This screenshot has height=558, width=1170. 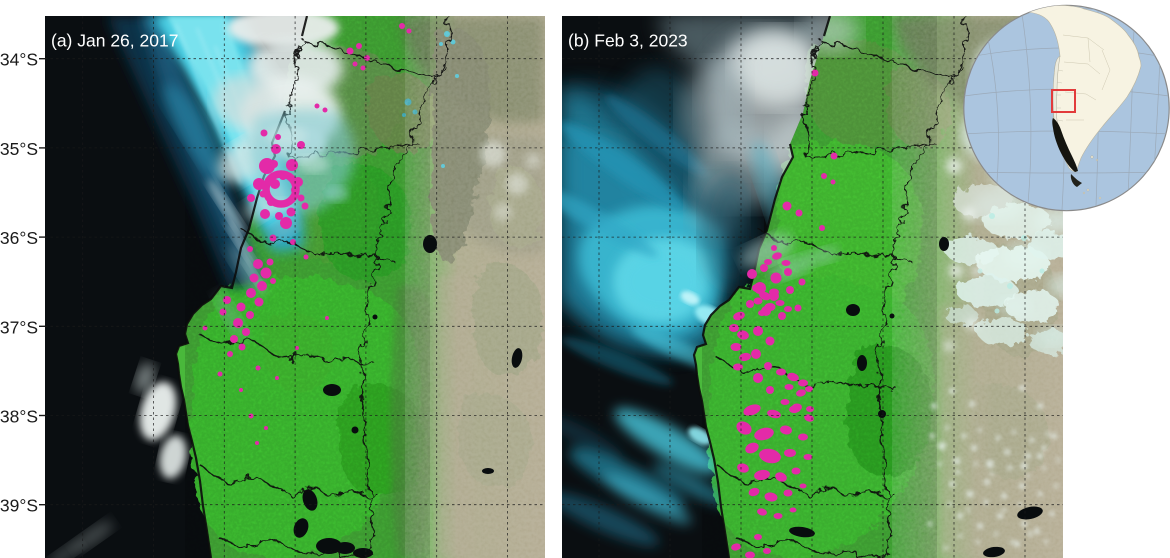 What do you see at coordinates (19, 60) in the screenshot?
I see `svg-text: 34°S` at bounding box center [19, 60].